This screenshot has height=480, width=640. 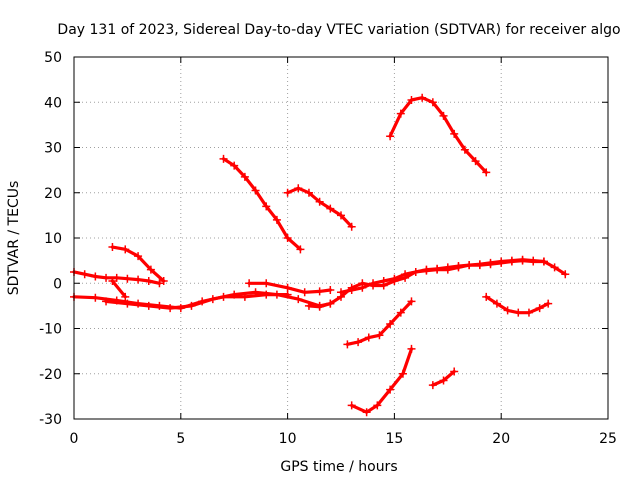 I want to click on y-tick-label: -20, so click(x=50, y=375).